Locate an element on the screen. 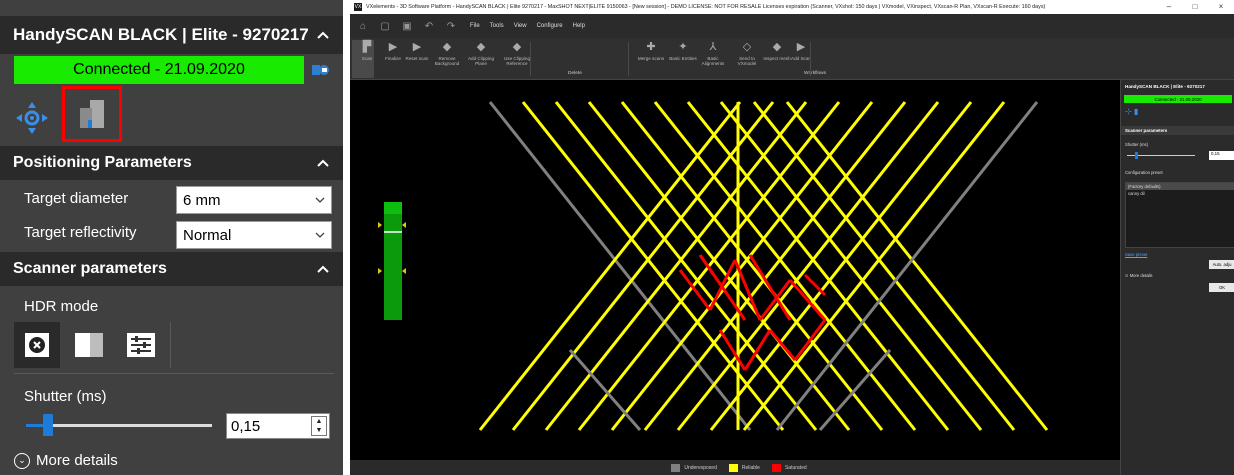 This screenshot has width=1234, height=475. more-details-link: ⌄ More details is located at coordinates (66, 460).